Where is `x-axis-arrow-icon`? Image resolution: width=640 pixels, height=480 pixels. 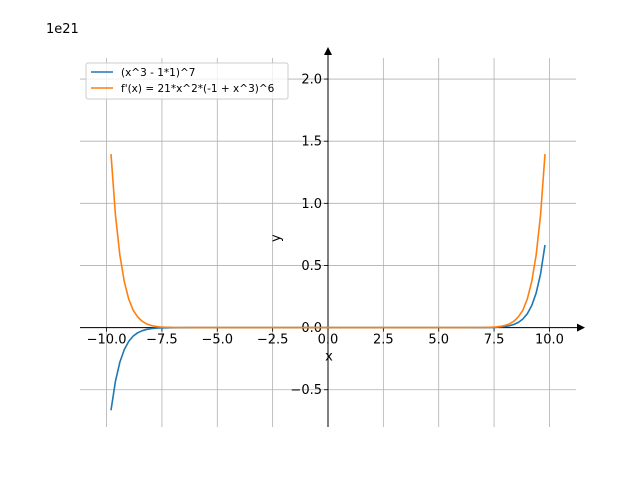
x-axis-arrow-icon is located at coordinates (581, 327).